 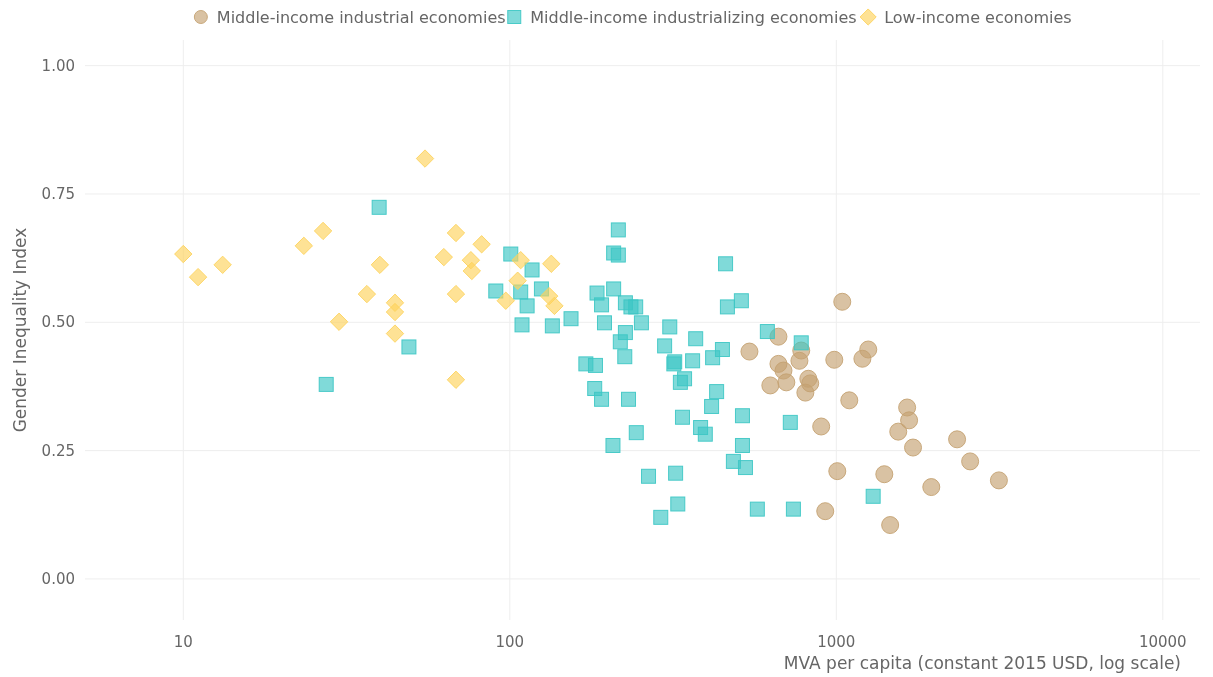 I want to click on x-tick-label: 100, so click(x=510, y=642).